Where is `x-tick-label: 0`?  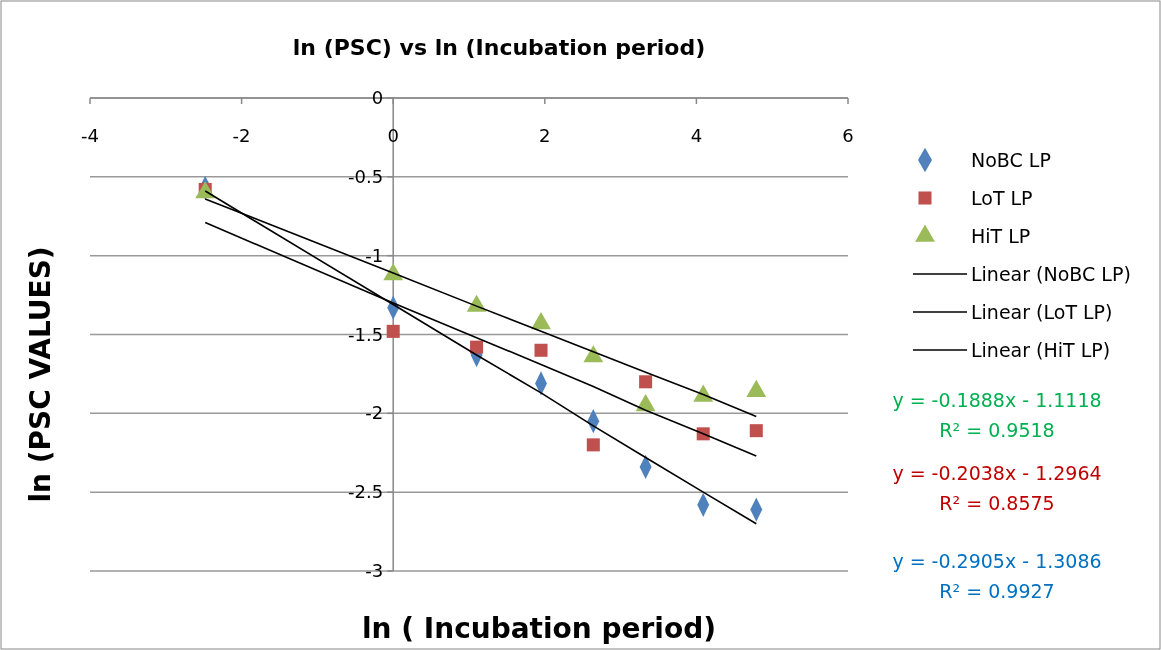
x-tick-label: 0 is located at coordinates (393, 135).